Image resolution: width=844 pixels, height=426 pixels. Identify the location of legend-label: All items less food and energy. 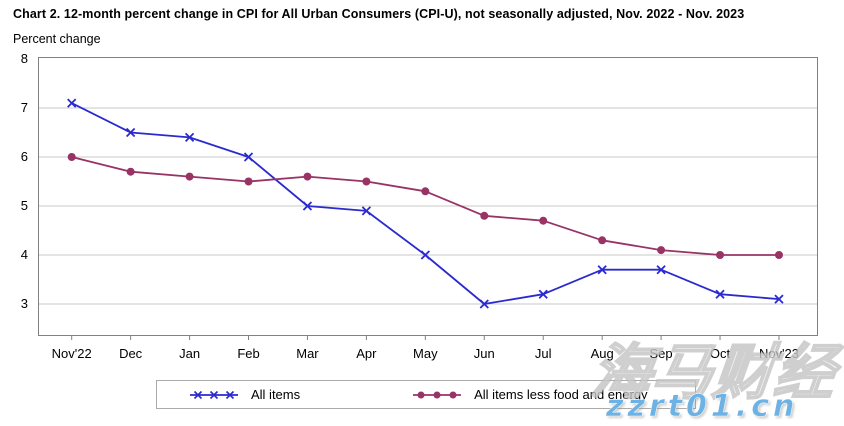
(561, 394).